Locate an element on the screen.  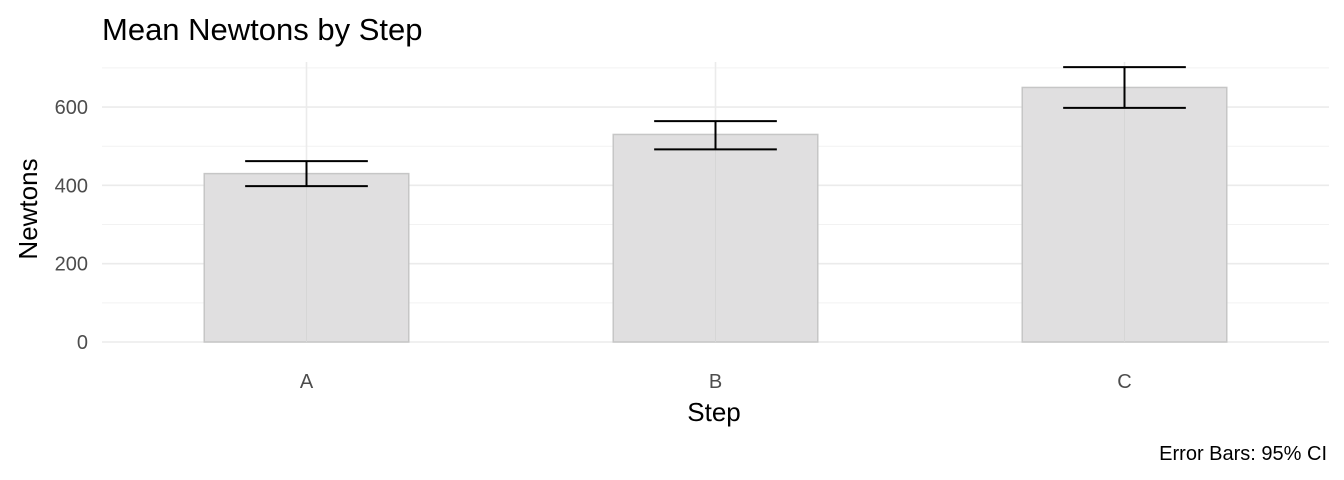
x-tick-label: A is located at coordinates (307, 382).